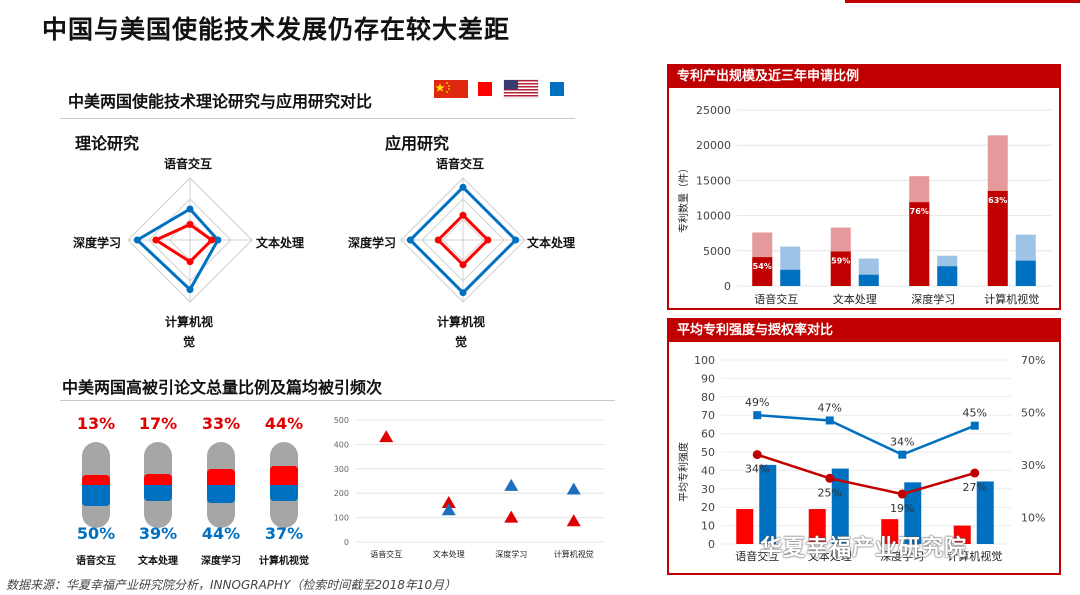 This screenshot has width=1080, height=595. What do you see at coordinates (451, 89) in the screenshot?
I see `china-flag-icon` at bounding box center [451, 89].